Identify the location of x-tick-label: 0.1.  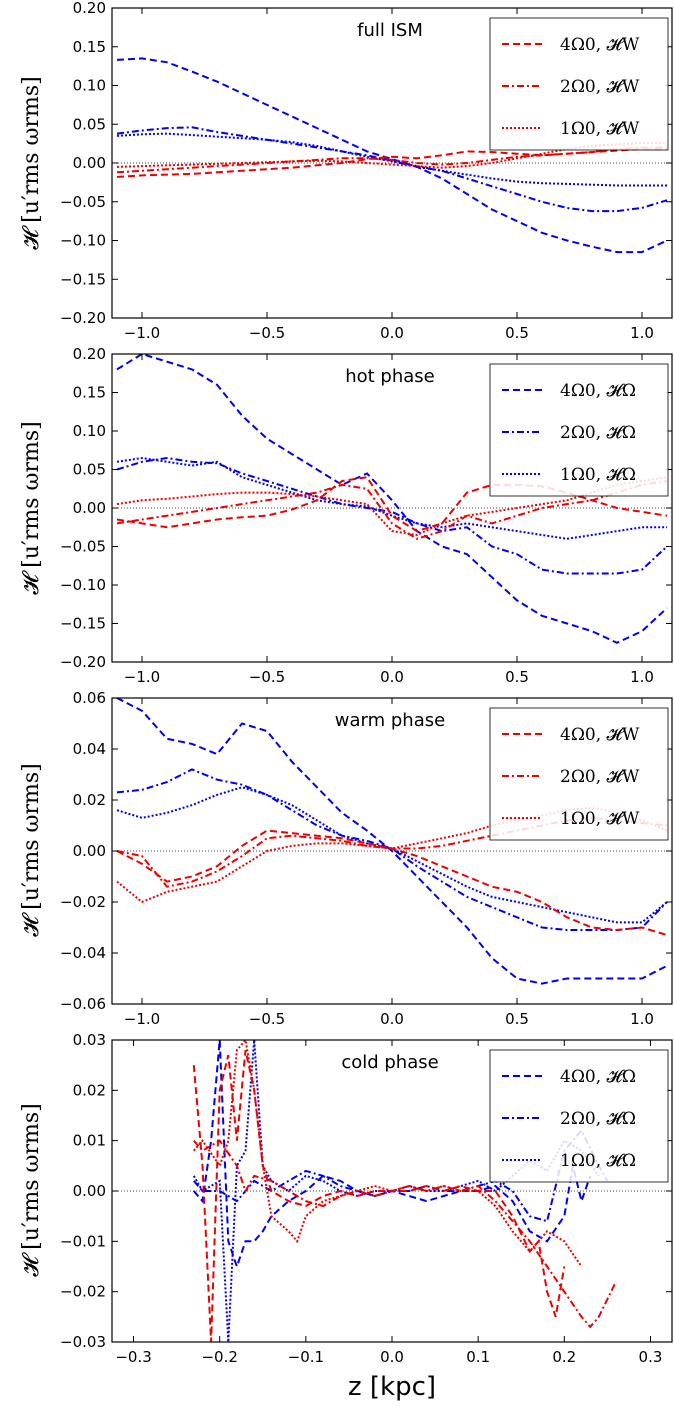
(478, 1357).